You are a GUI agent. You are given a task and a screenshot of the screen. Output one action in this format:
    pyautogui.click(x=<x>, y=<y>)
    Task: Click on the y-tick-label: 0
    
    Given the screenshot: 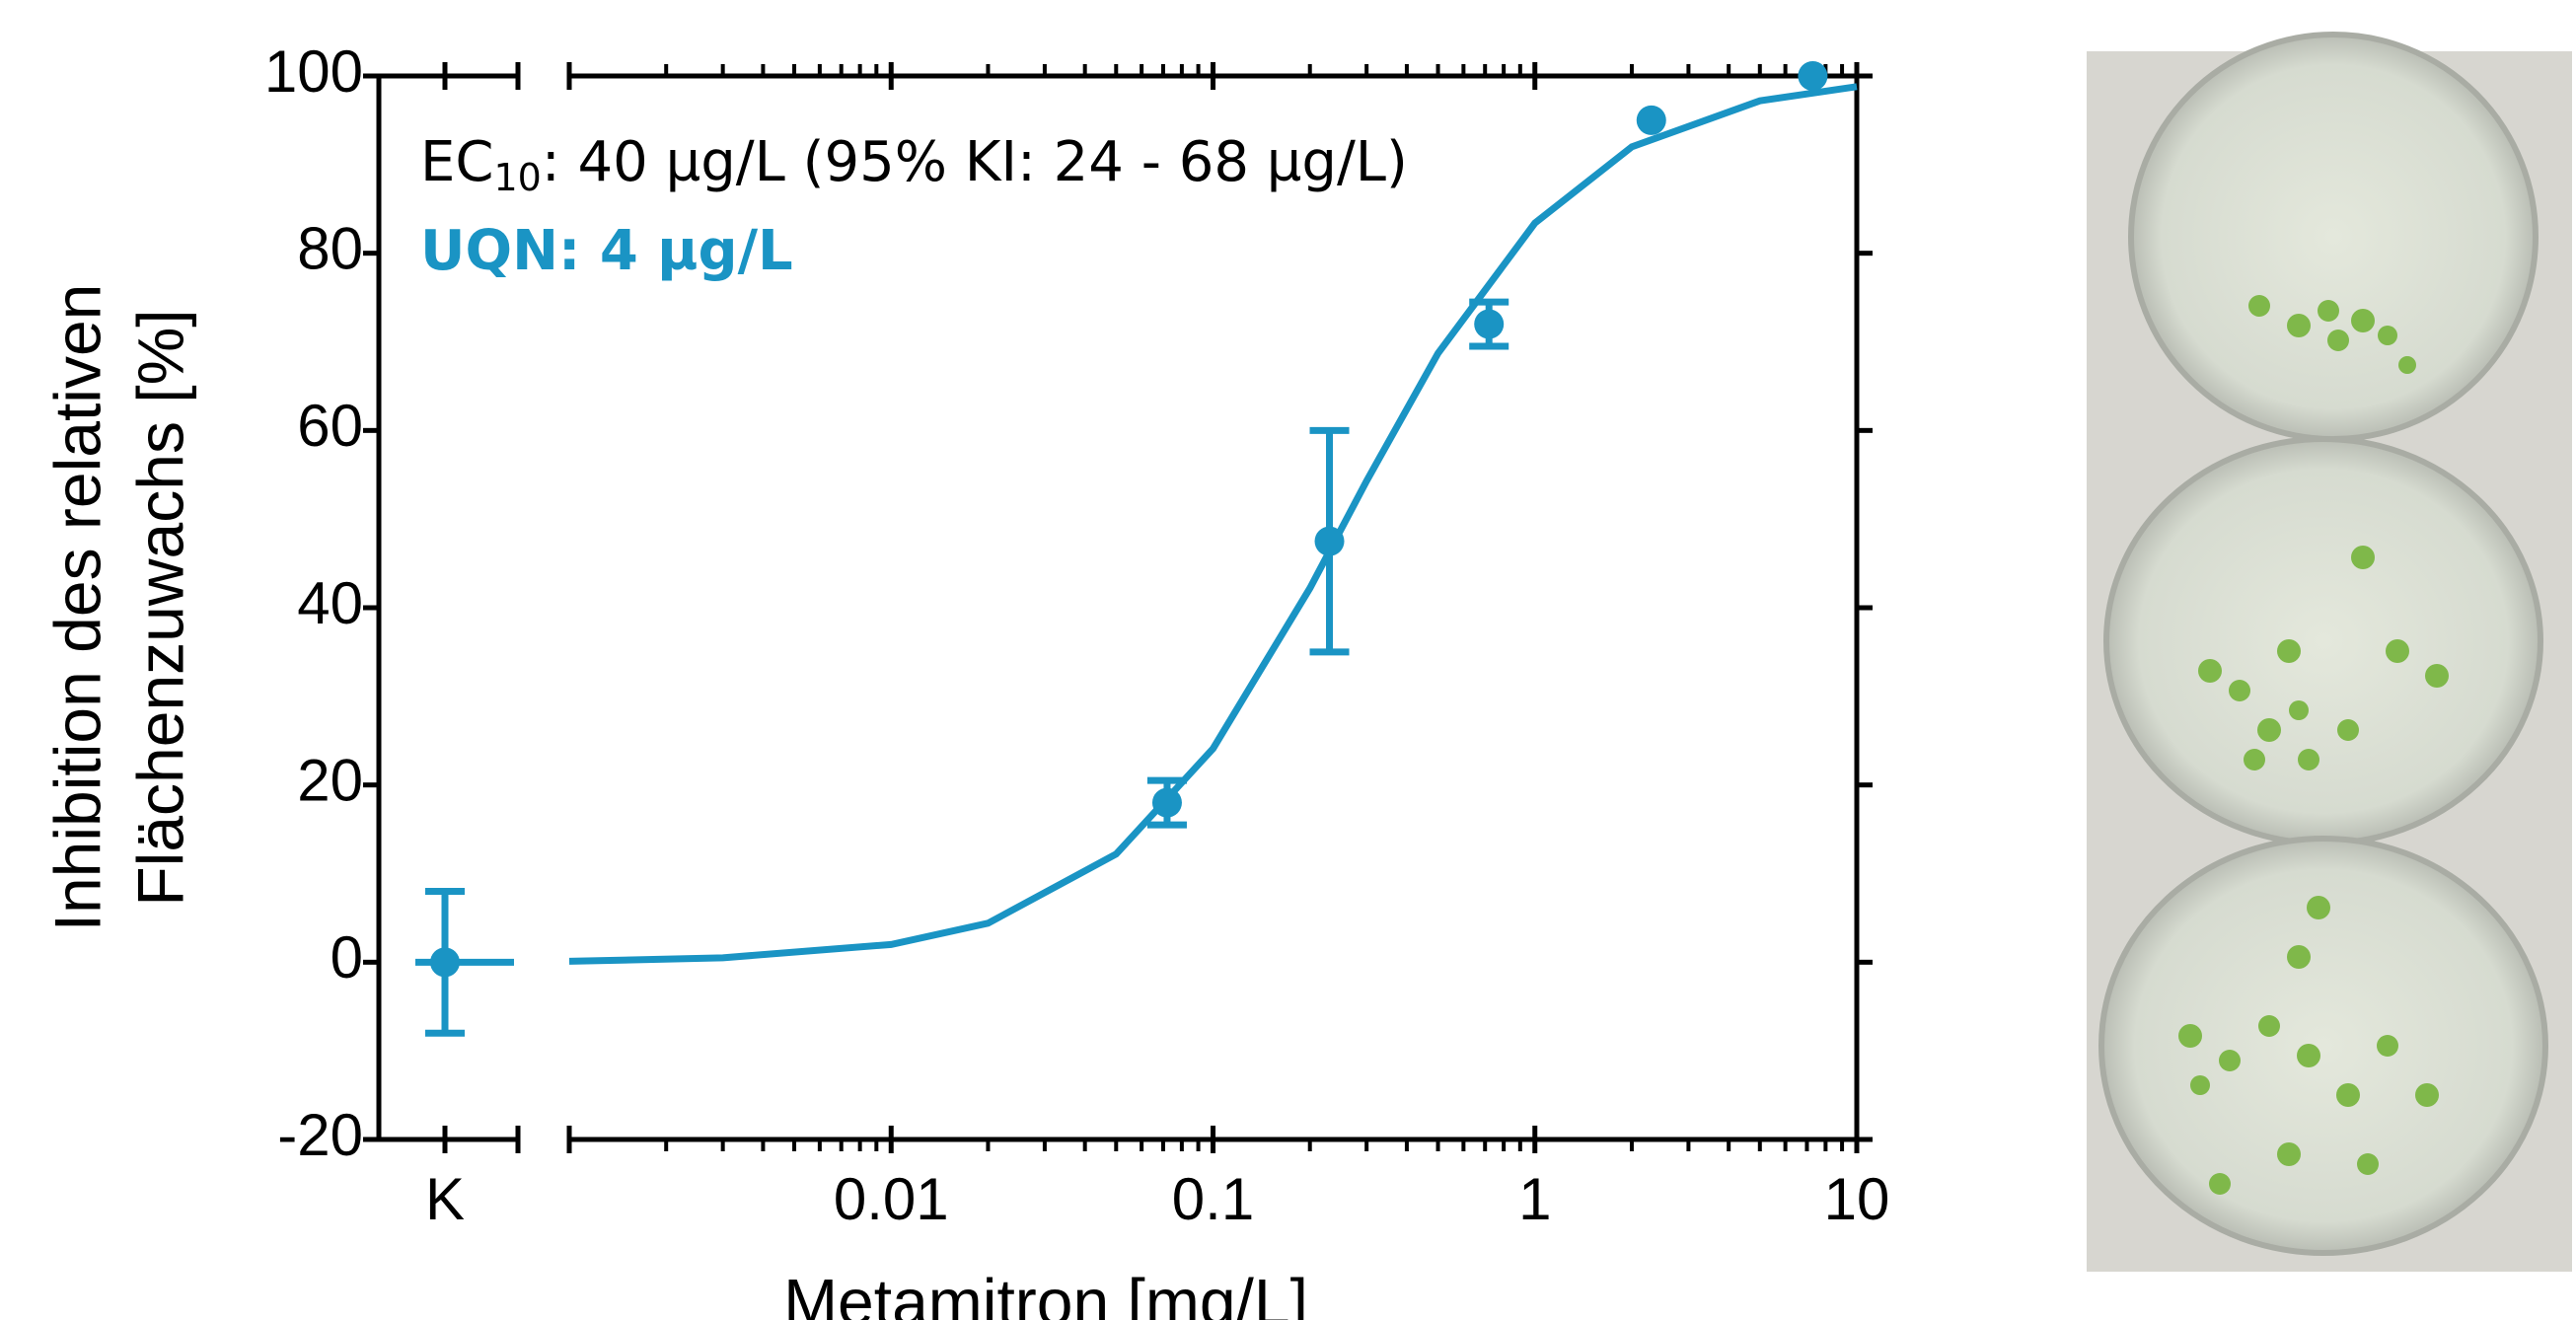 What is the action you would take?
    pyautogui.click(x=347, y=957)
    